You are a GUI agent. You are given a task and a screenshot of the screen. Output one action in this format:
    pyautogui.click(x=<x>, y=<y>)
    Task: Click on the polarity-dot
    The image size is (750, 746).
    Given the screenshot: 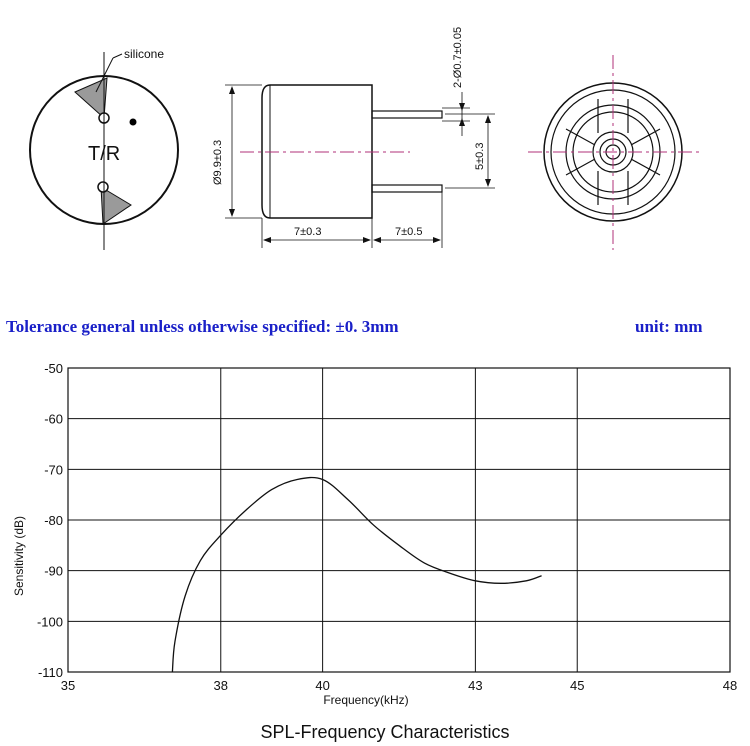 What is the action you would take?
    pyautogui.click(x=133, y=122)
    